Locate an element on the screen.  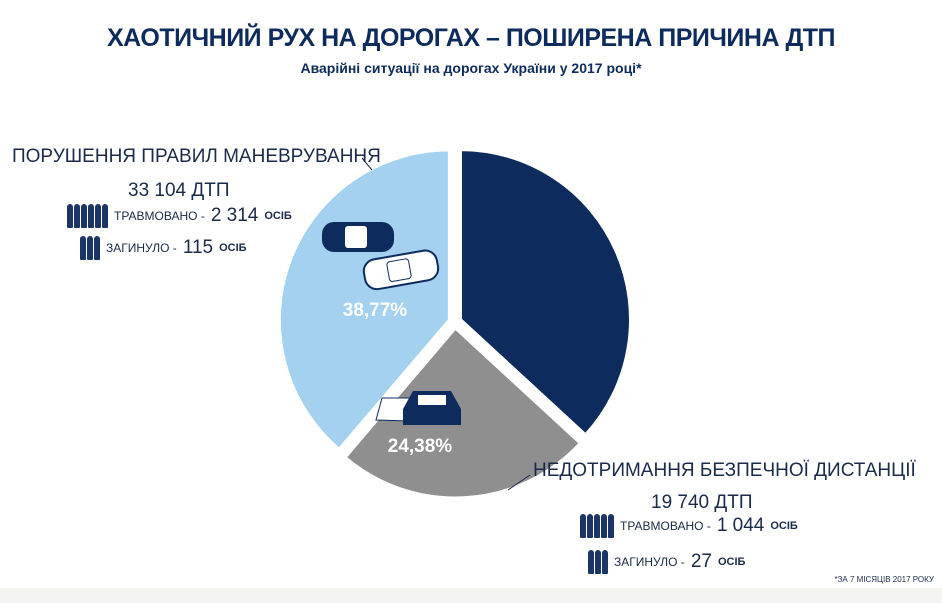
slice-label-maneuver: 38,77% is located at coordinates (375, 310).